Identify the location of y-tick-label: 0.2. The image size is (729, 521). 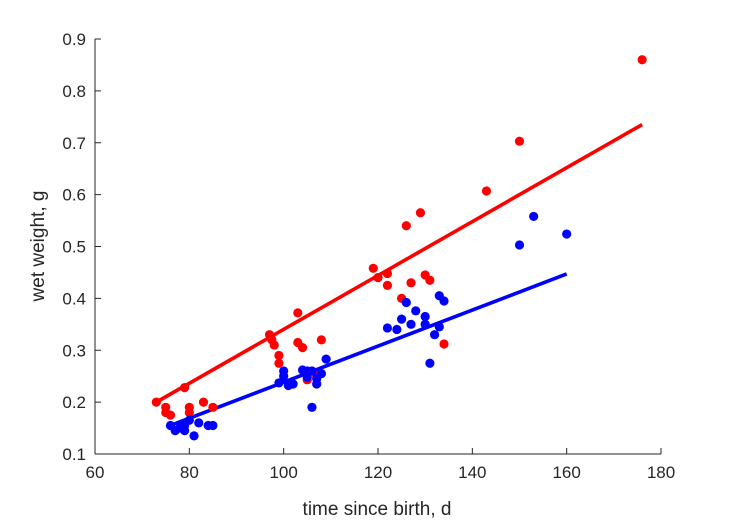
(74, 402).